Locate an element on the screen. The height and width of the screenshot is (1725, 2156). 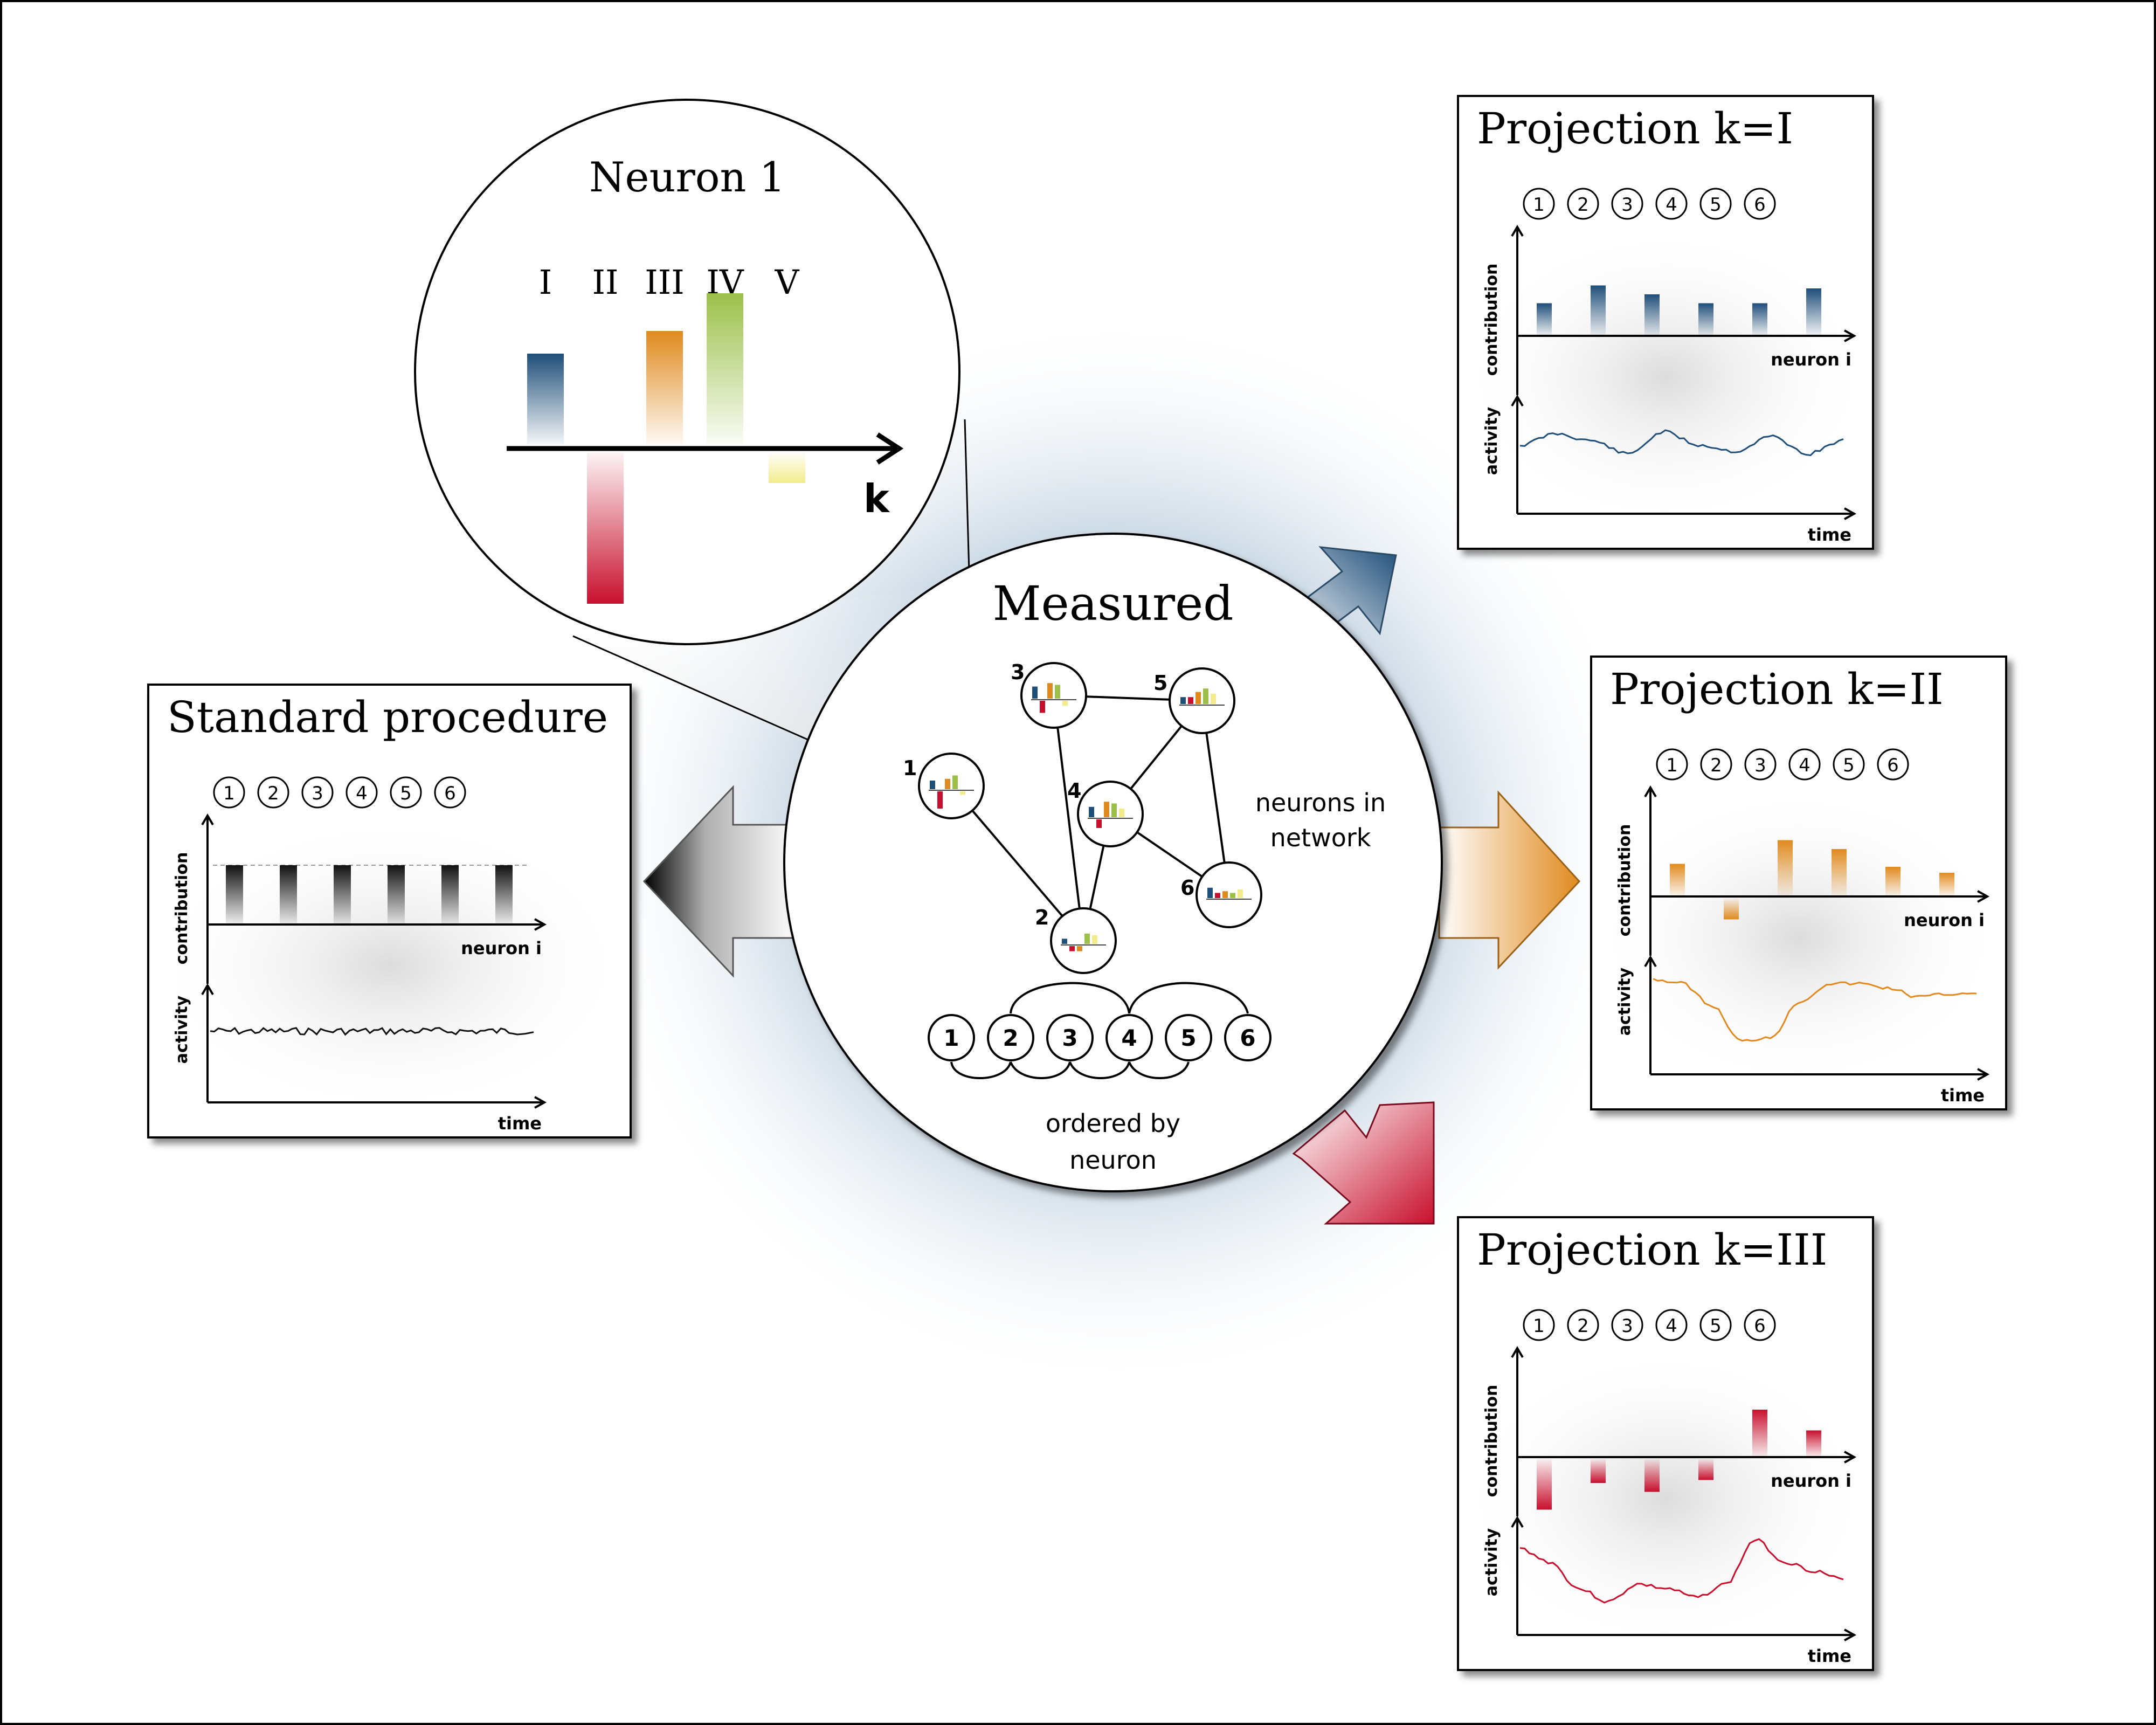
panel-title: Projection k=III is located at coordinates (1652, 1250).